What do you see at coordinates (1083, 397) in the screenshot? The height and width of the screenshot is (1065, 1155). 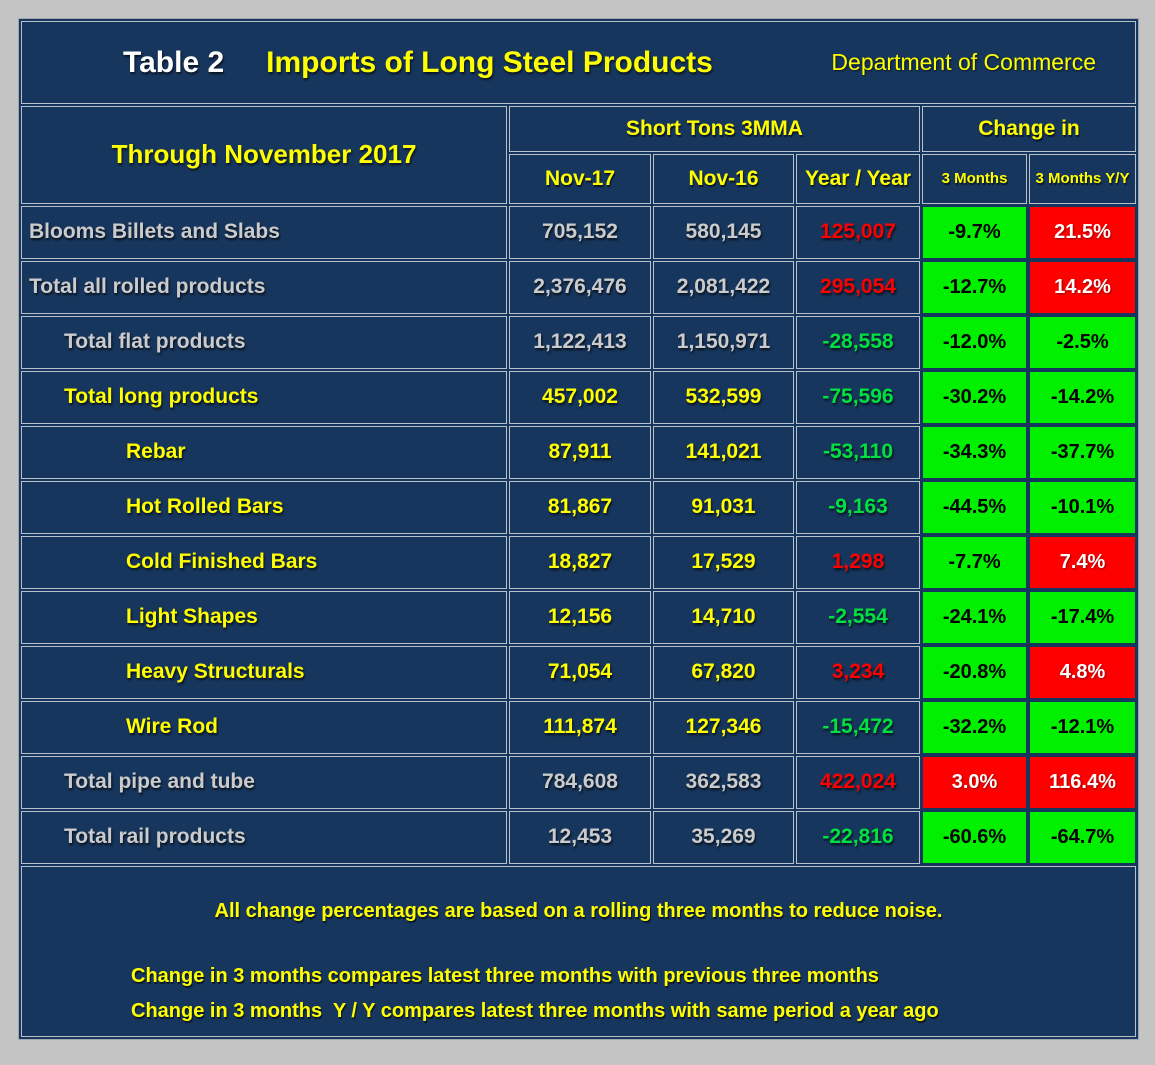 I see `change-3-months-yy-cell: -14.2%` at bounding box center [1083, 397].